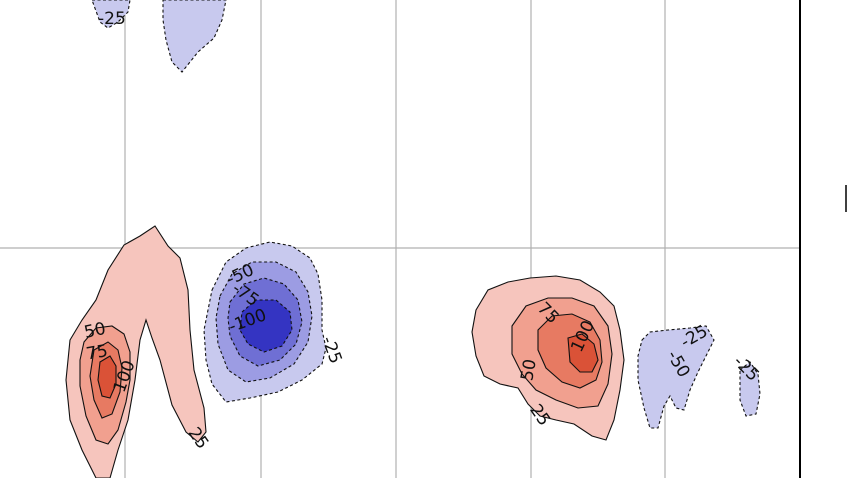 The width and height of the screenshot is (850, 478). What do you see at coordinates (548, 358) in the screenshot?
I see `positive-region-east` at bounding box center [548, 358].